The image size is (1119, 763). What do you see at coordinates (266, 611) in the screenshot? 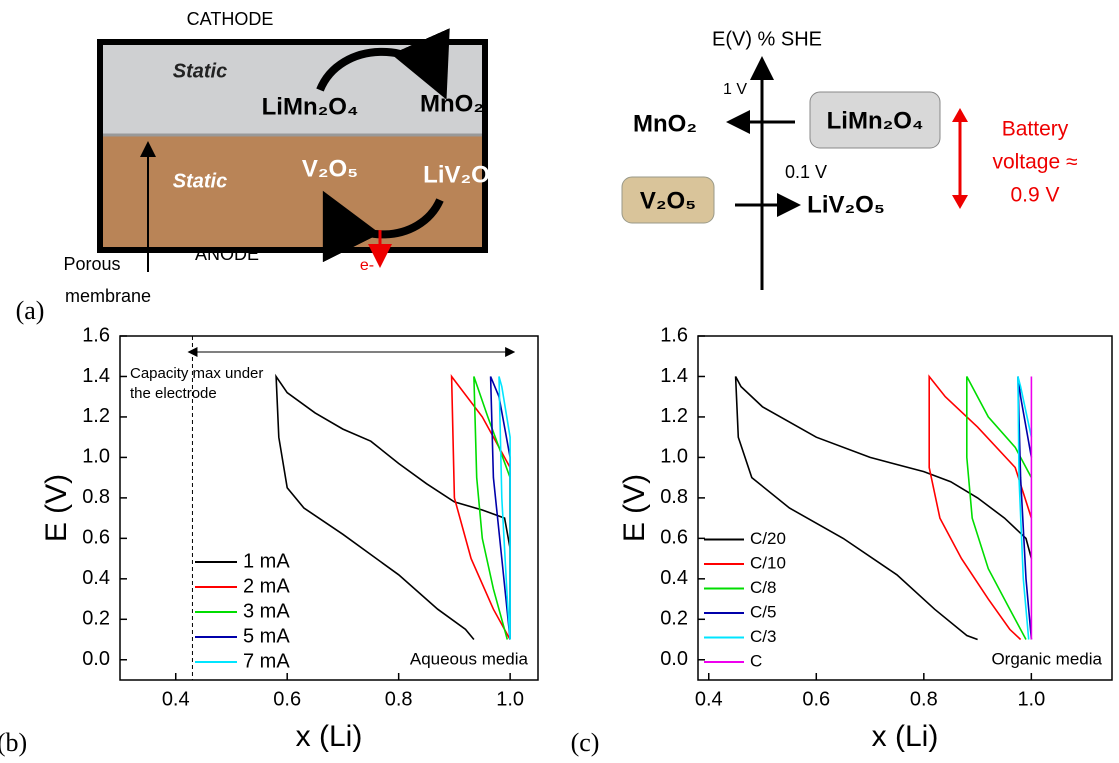
I see `legend-label: 3 mA` at bounding box center [266, 611].